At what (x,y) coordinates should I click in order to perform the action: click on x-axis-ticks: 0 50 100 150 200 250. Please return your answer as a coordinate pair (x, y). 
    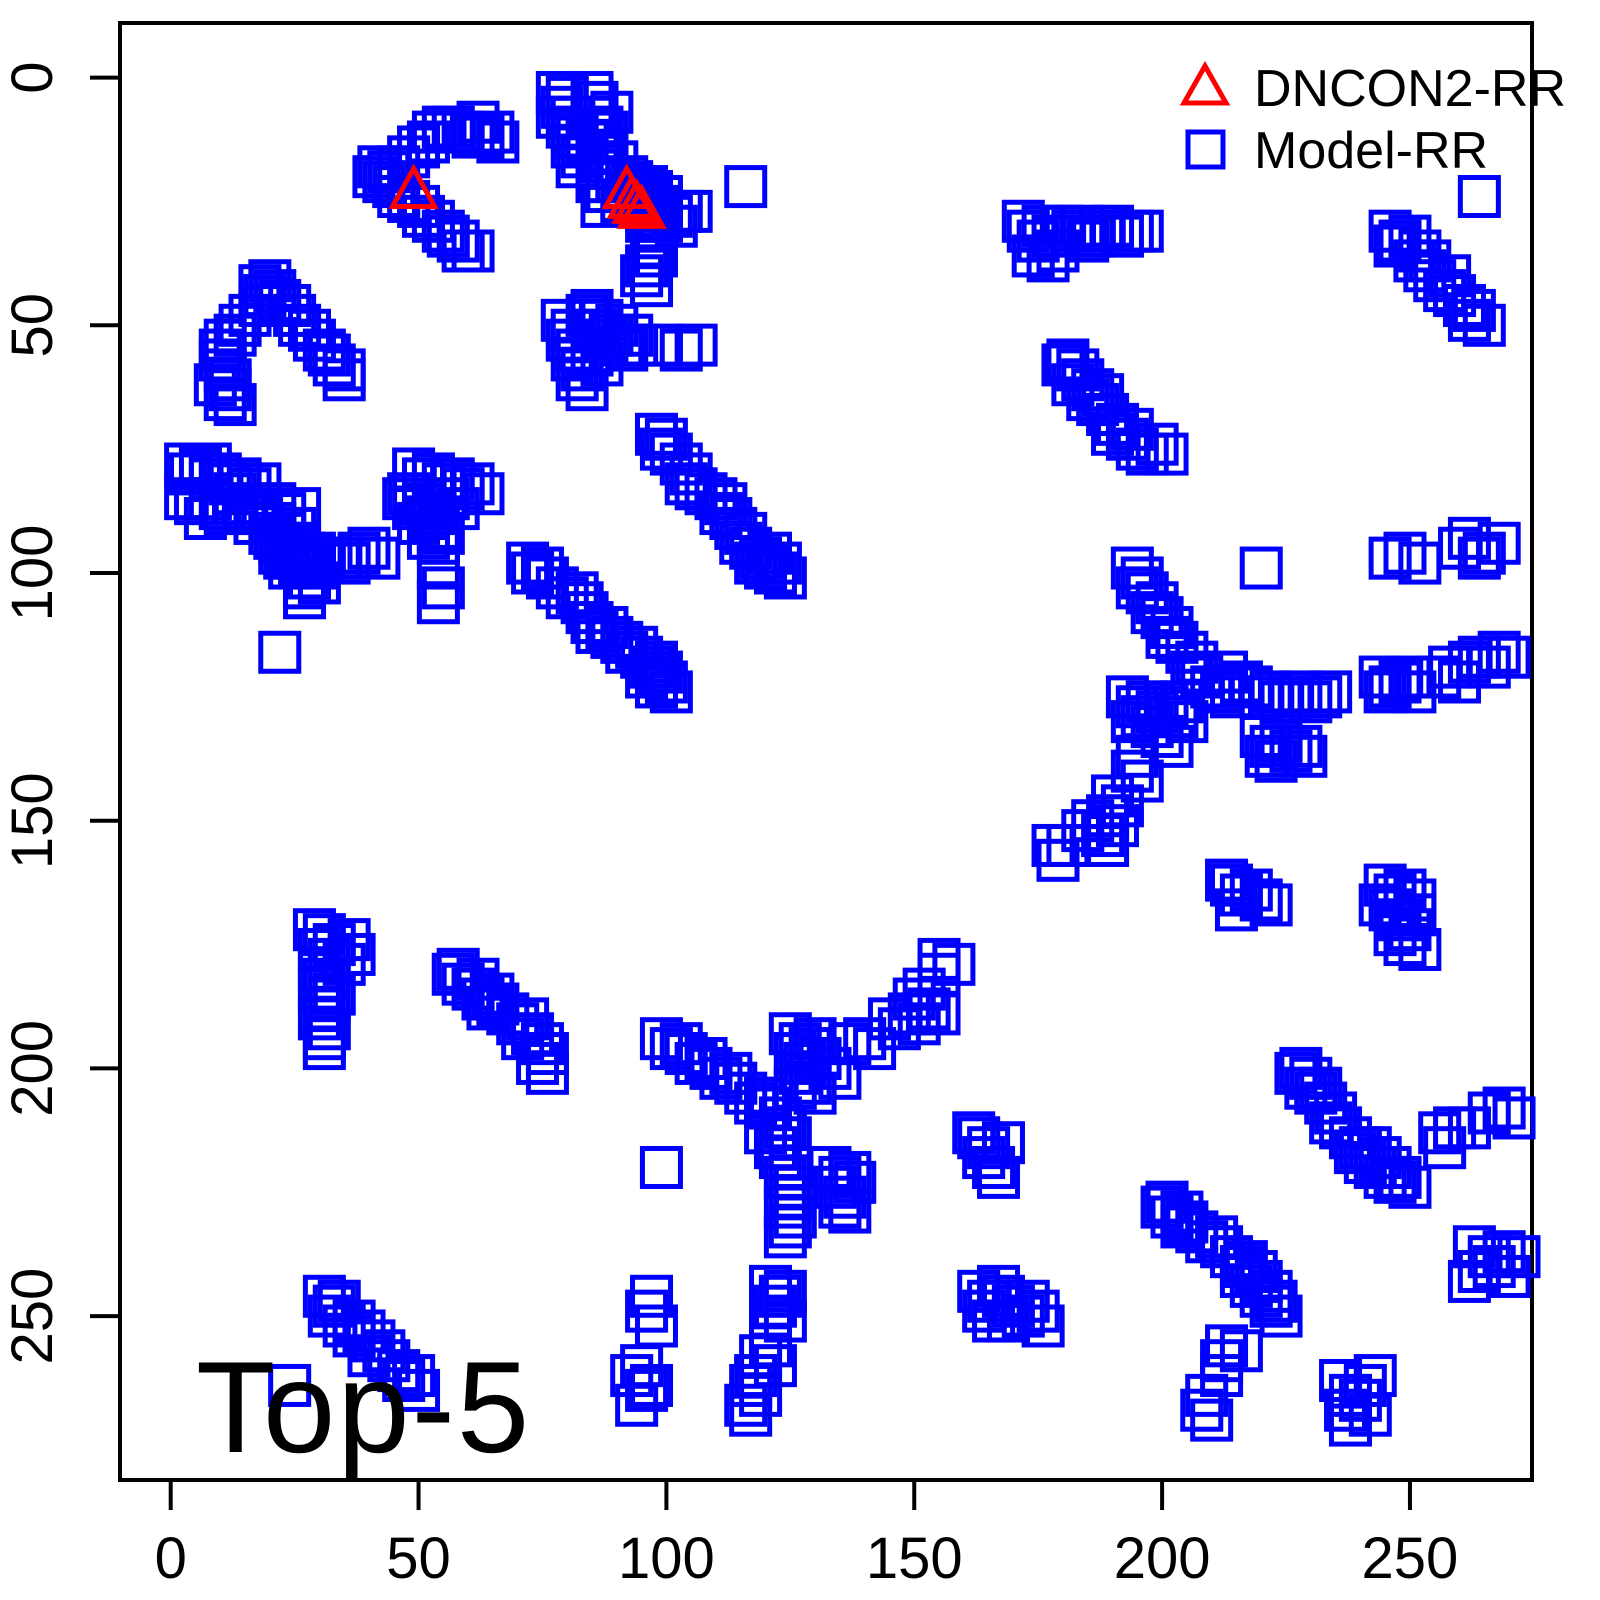
    Looking at the image, I should click on (806, 1535).